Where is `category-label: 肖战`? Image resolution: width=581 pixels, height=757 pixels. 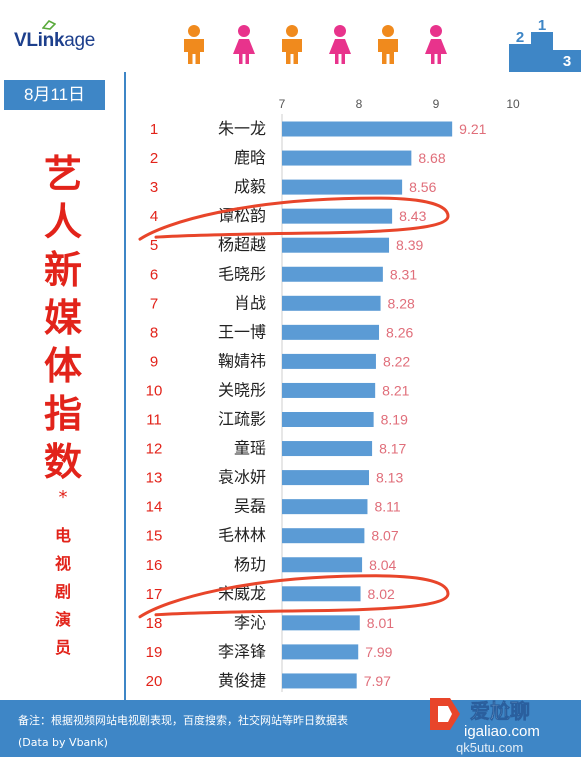 category-label: 肖战 is located at coordinates (250, 302).